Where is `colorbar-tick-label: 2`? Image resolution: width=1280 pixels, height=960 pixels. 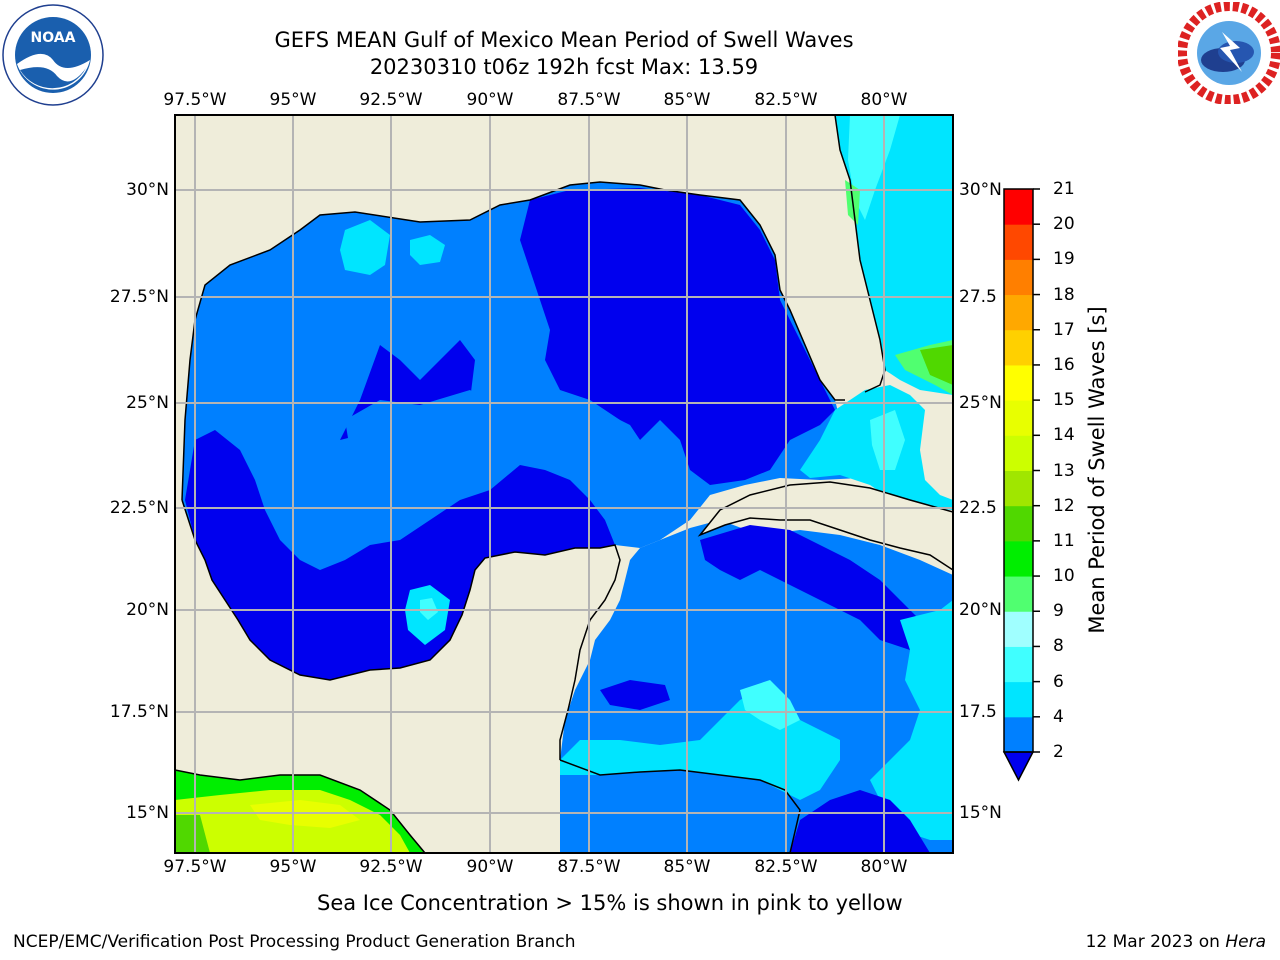
colorbar-tick-label: 2 is located at coordinates (1058, 752).